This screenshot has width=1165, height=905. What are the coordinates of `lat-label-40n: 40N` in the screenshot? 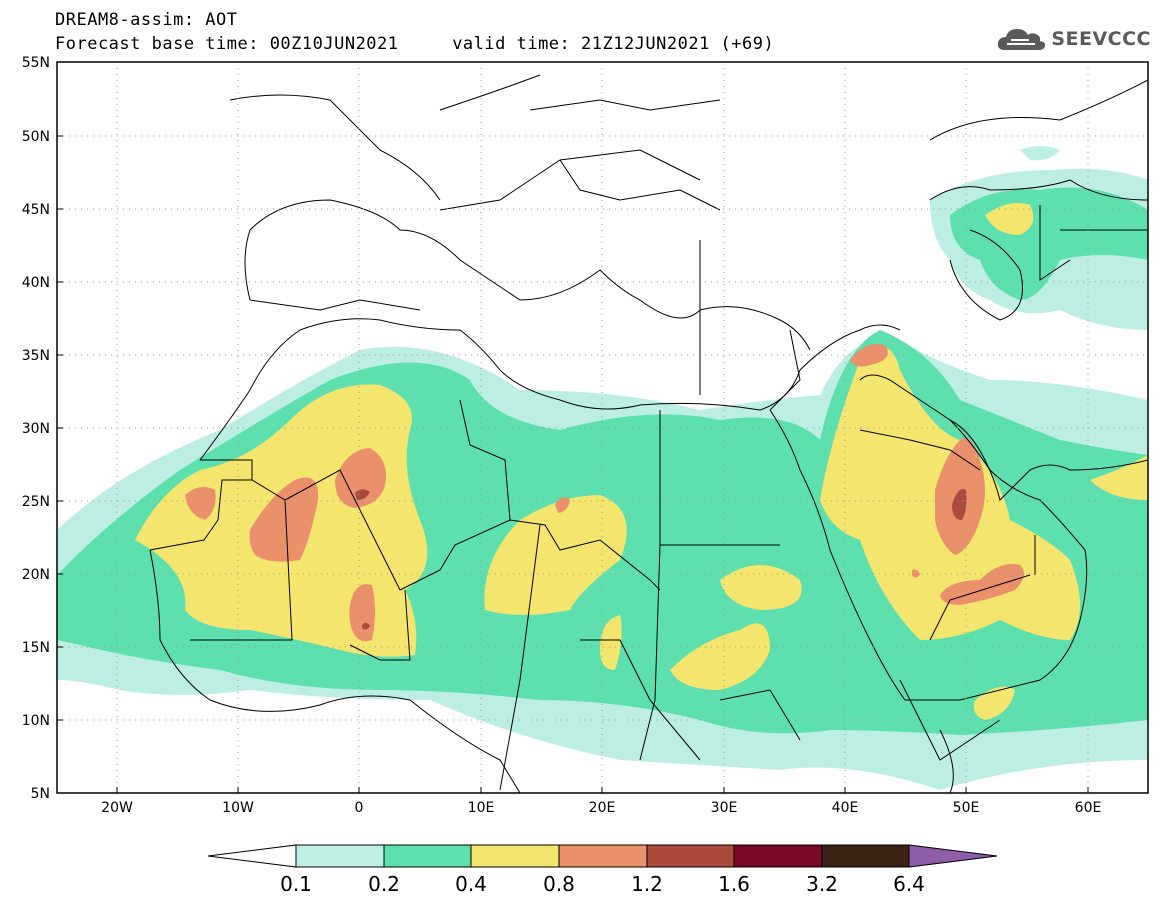 It's located at (36, 283).